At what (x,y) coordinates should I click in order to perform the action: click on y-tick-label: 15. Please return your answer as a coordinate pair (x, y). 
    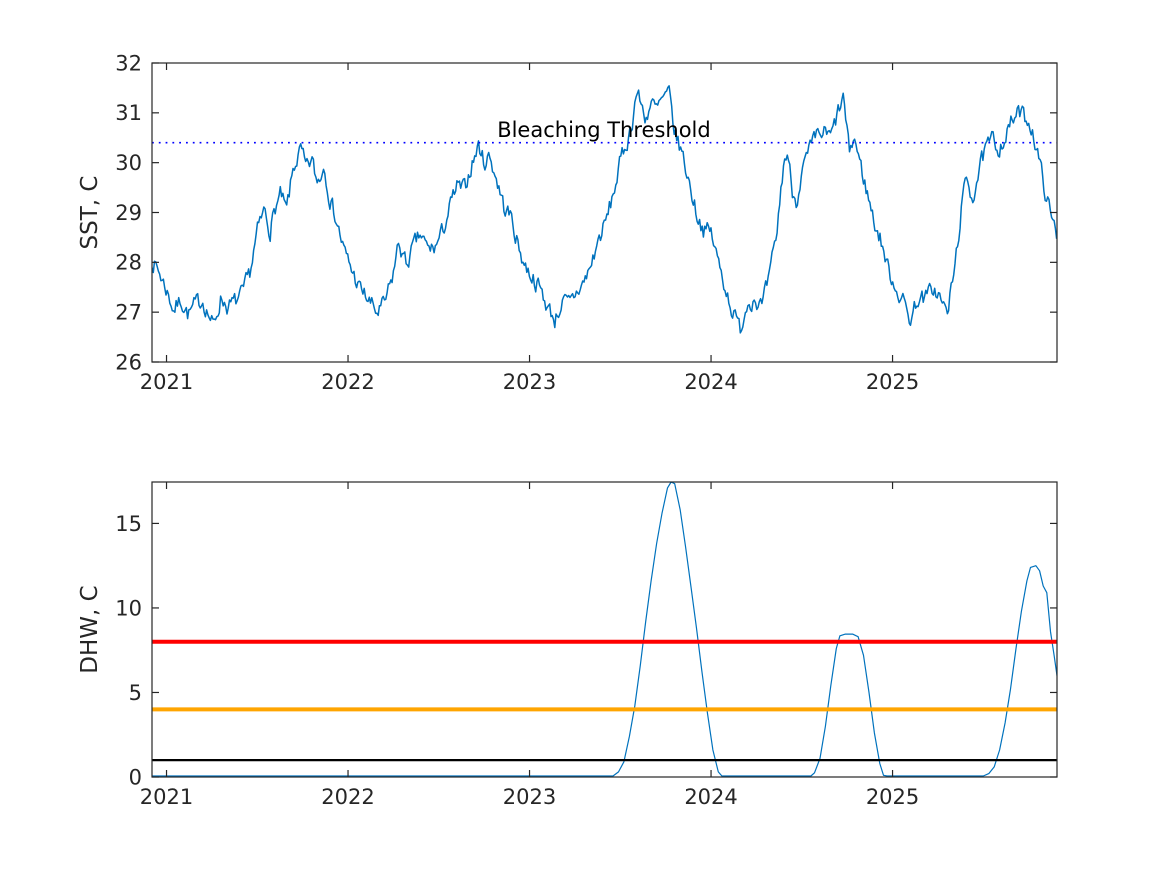
    Looking at the image, I should click on (128, 524).